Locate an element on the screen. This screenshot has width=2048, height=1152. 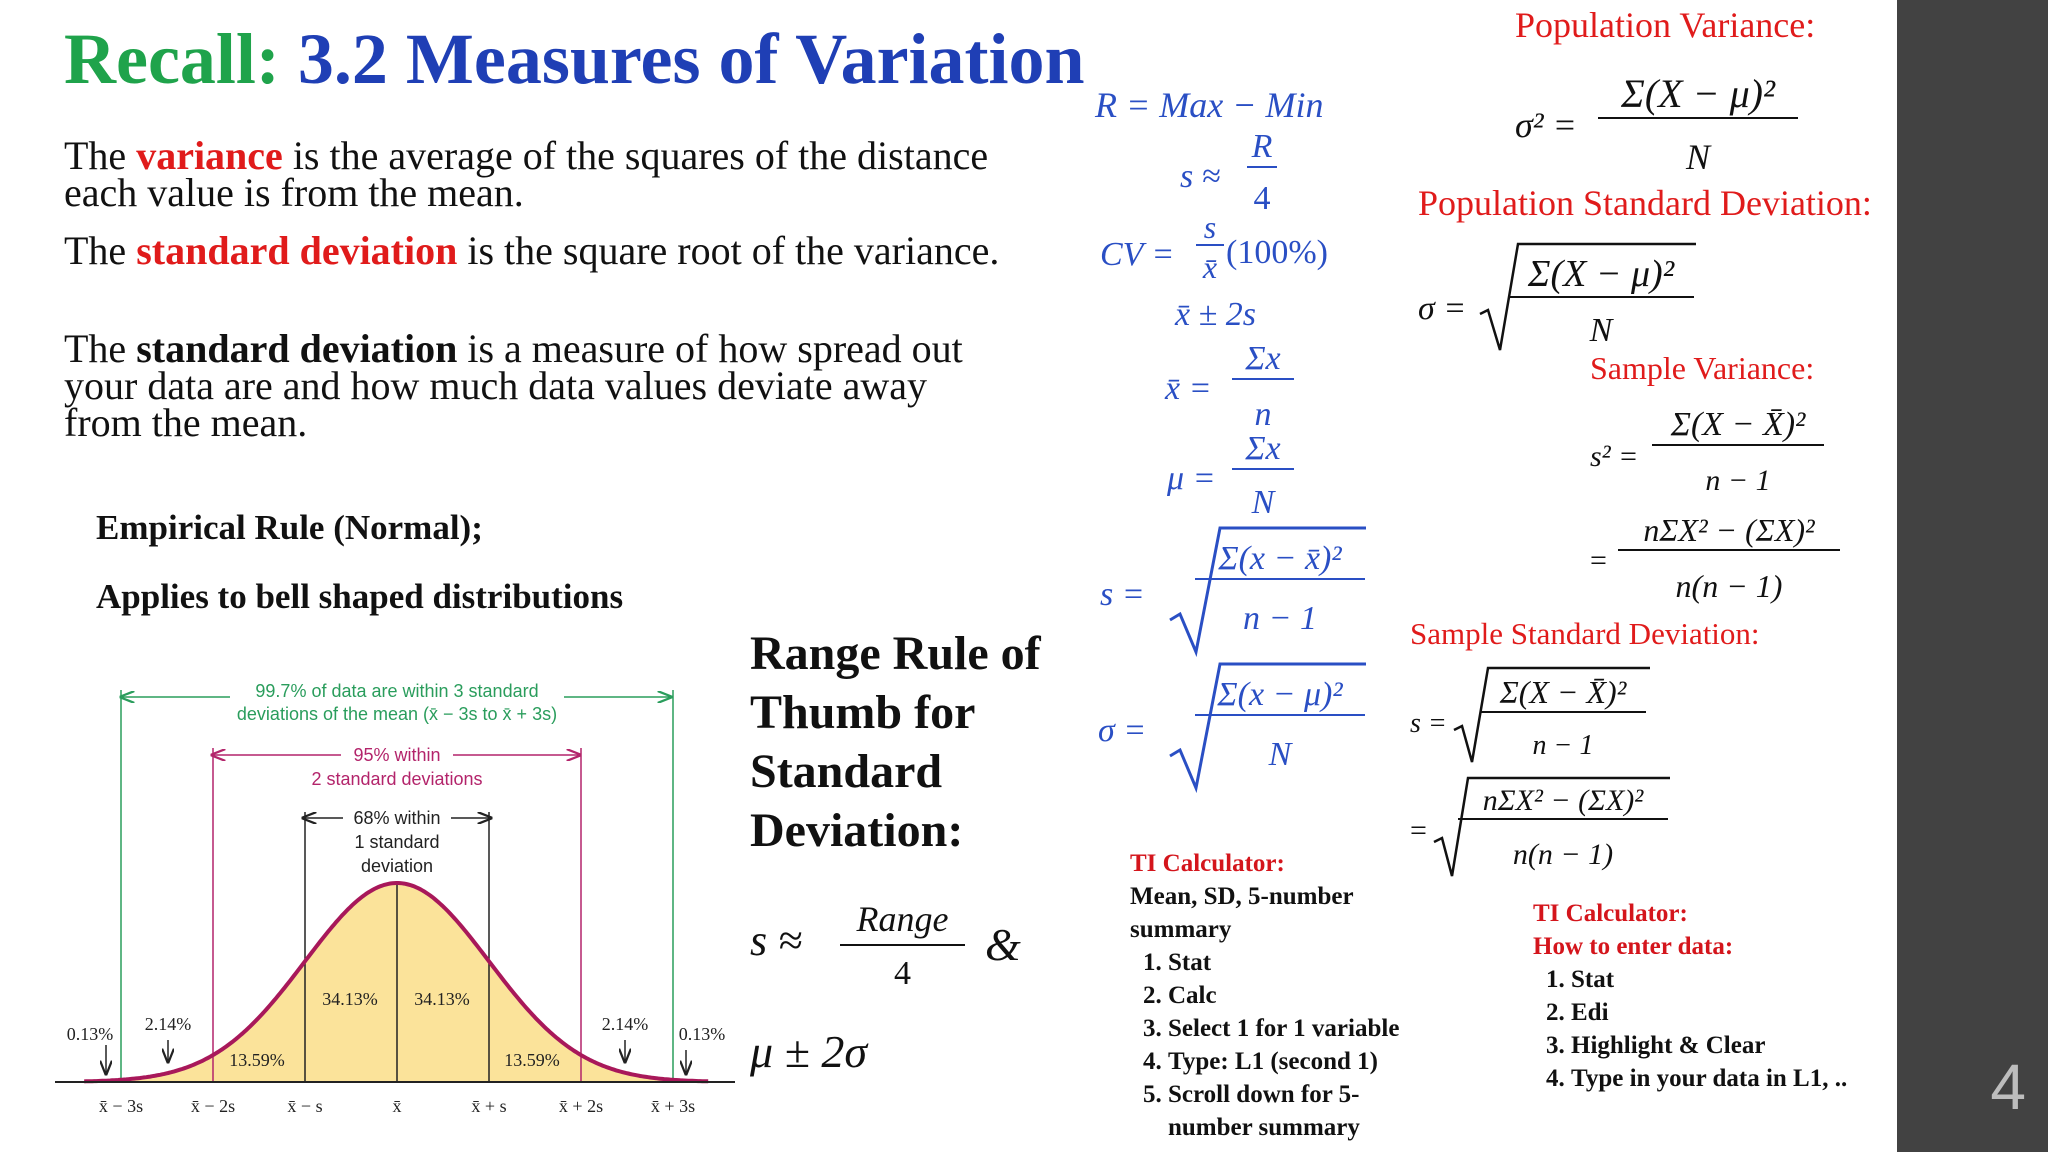
range-rule-ampersand: & is located at coordinates (1003, 944).